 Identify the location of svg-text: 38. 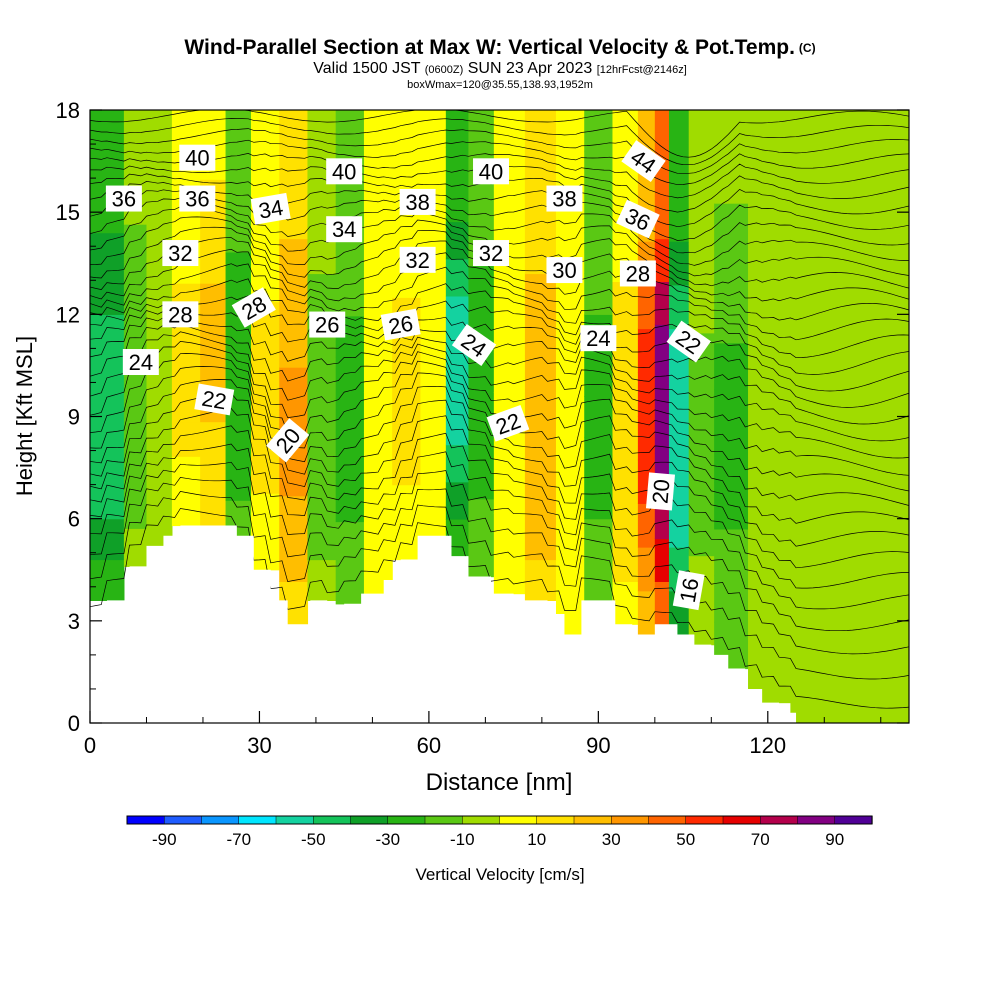
(564, 199).